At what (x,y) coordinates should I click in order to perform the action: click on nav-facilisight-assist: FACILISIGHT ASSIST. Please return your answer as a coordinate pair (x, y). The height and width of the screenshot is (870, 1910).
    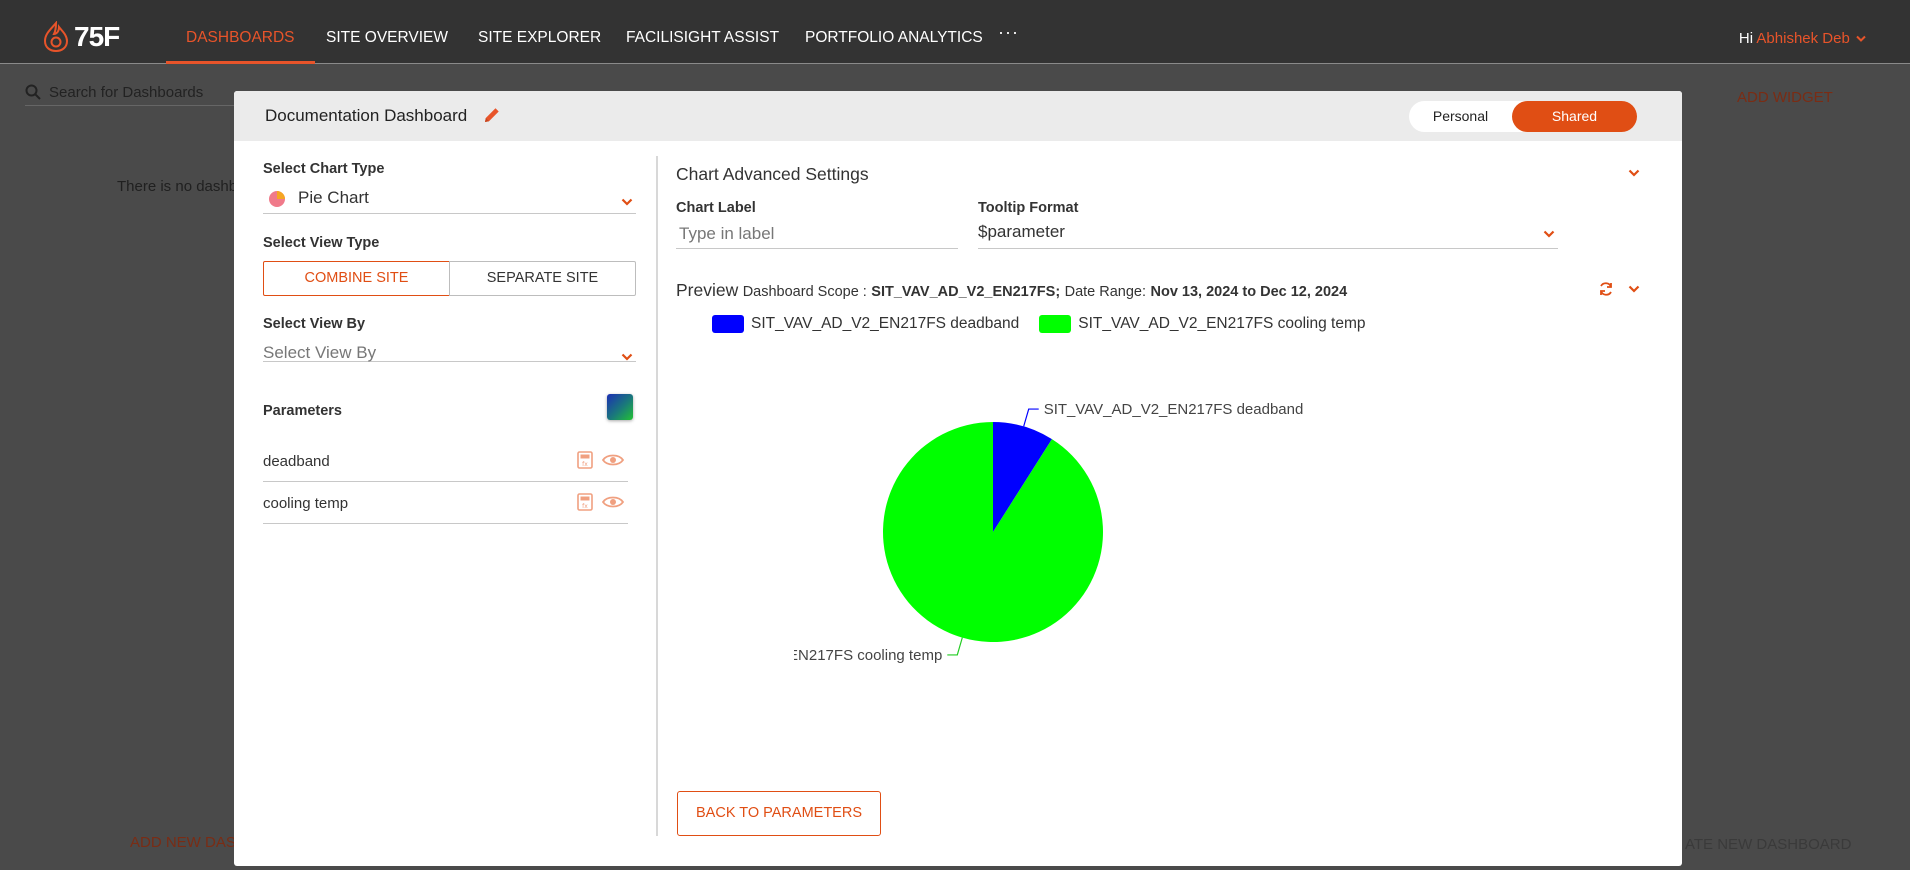
    Looking at the image, I should click on (703, 37).